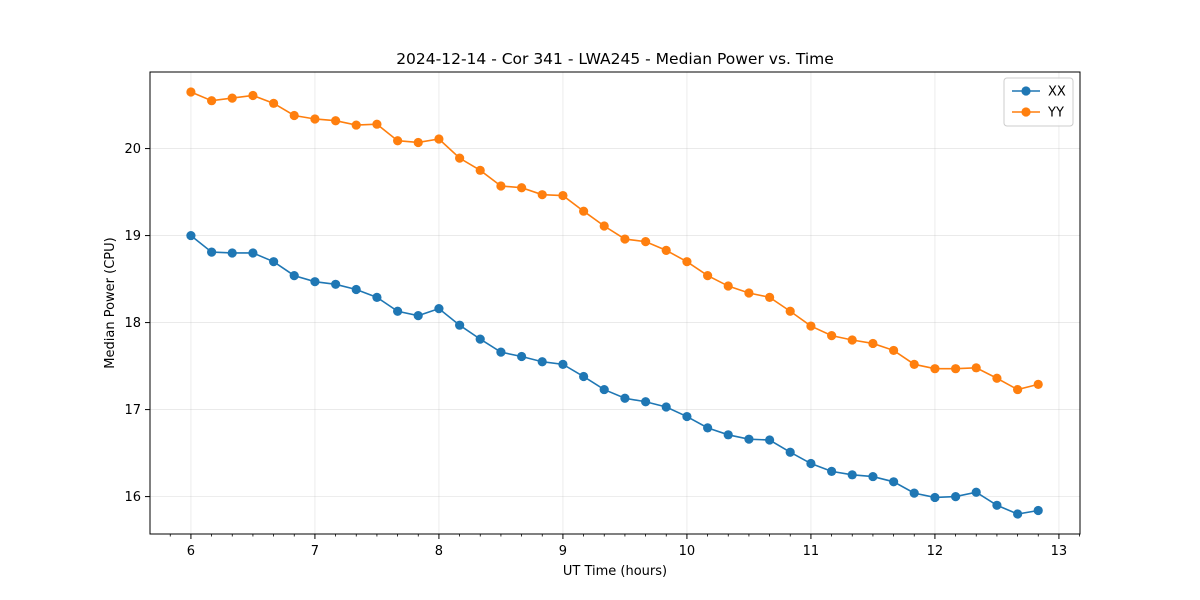  Describe the element at coordinates (132, 323) in the screenshot. I see `y-tick-label: 18` at that location.